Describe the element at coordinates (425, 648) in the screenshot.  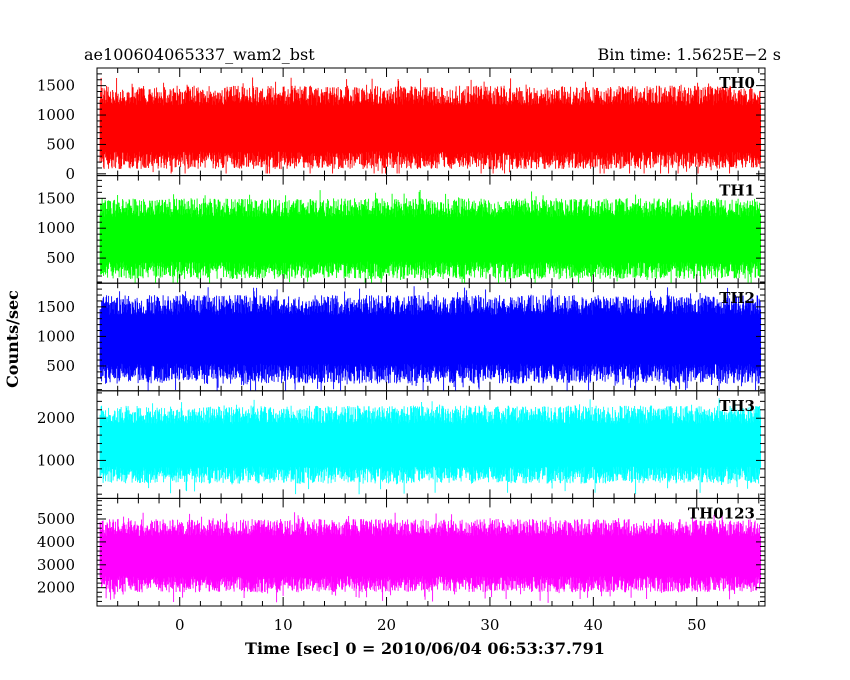
I see `x-axis-label: Time [sec] 0 = 2010/06/04 06:53:37.791` at that location.